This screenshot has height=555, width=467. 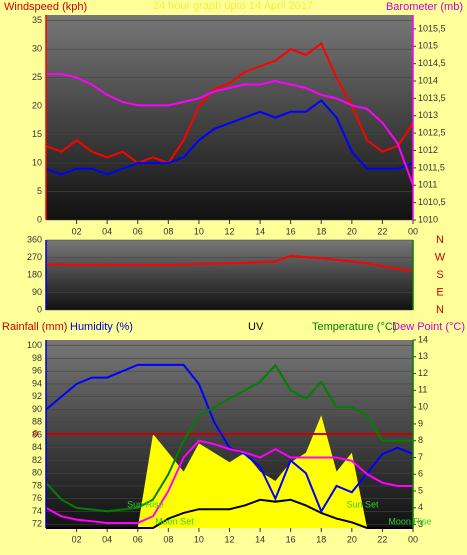 What do you see at coordinates (432, 202) in the screenshot?
I see `y2-tick-label: 1010,5` at bounding box center [432, 202].